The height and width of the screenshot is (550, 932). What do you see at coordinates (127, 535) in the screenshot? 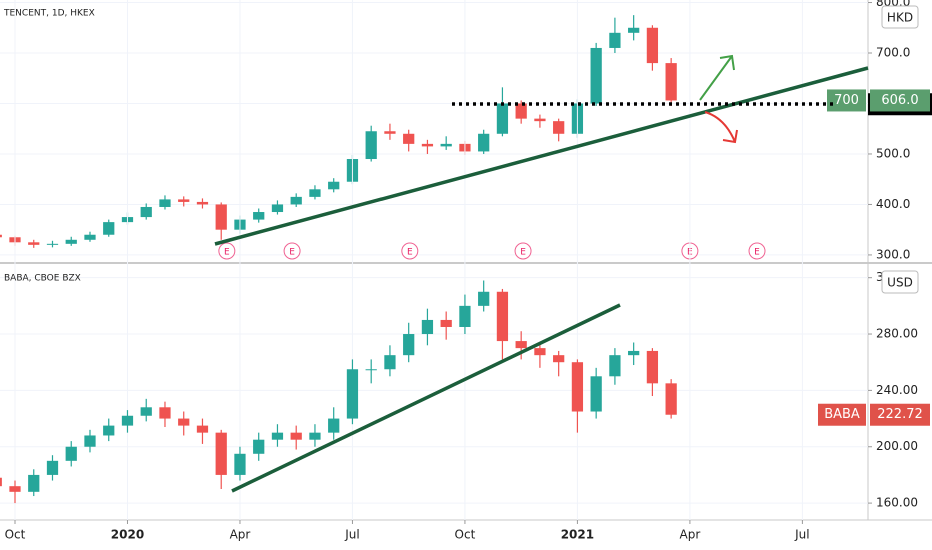
I see `x-tick-label: 2020` at bounding box center [127, 535].